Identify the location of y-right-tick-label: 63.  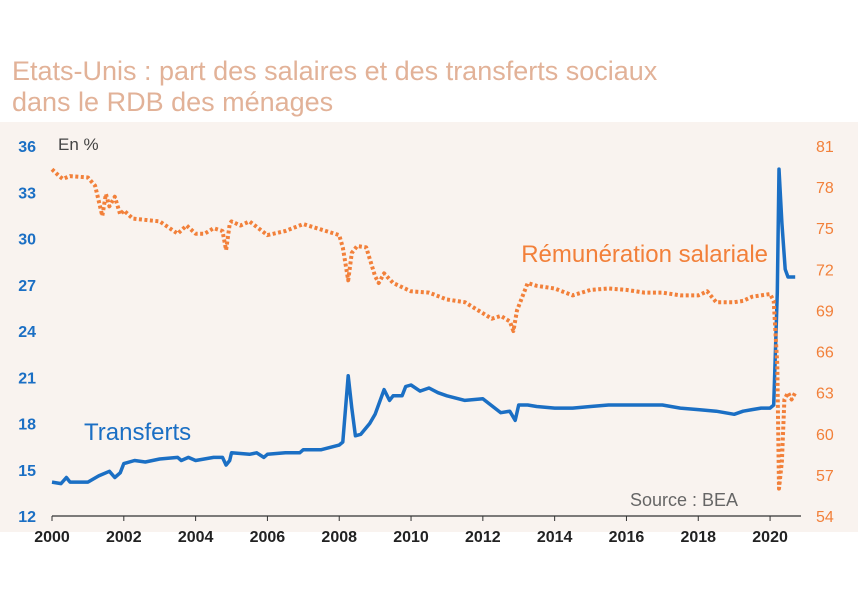
(825, 394).